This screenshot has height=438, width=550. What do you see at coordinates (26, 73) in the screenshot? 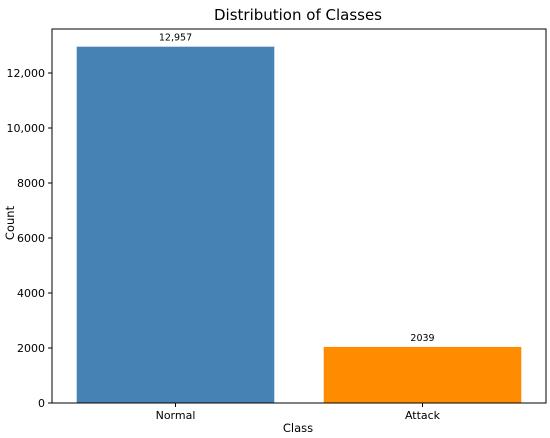
I see `y-tick-label-12000: 12,000` at bounding box center [26, 73].